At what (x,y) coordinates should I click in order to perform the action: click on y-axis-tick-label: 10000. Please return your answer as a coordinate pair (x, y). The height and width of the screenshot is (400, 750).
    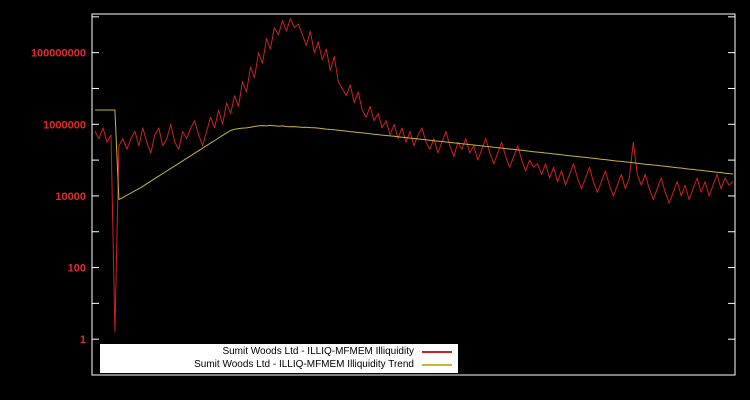
    Looking at the image, I should click on (70, 197).